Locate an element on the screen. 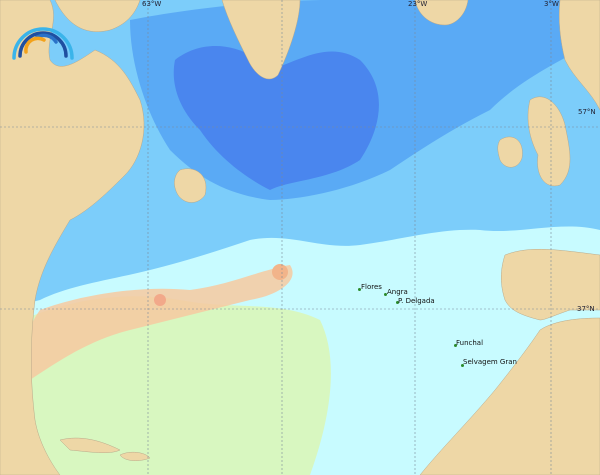 Image resolution: width=600 pixels, height=475 pixels. newfoundland is located at coordinates (190, 185).